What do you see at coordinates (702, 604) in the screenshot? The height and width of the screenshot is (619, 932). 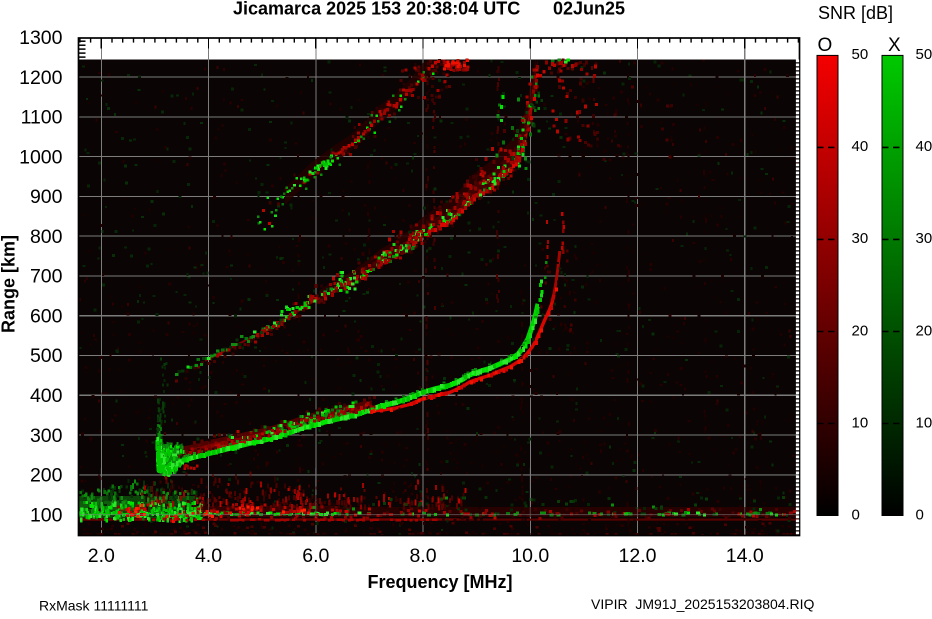 I see `svg-text: VIPIR JM91J_2025153203804.RIQ` at bounding box center [702, 604].